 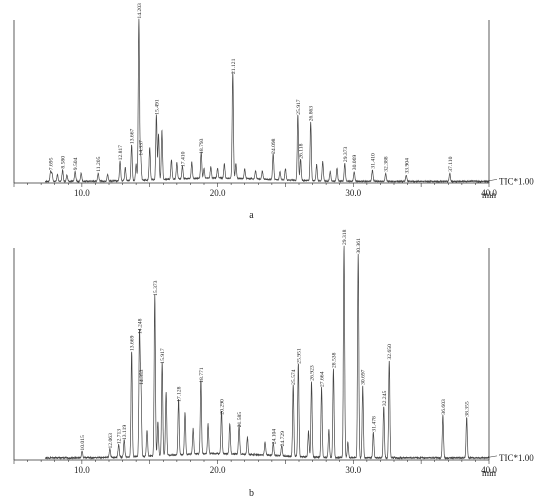 What do you see at coordinates (294, 377) in the screenshot?
I see `peak-label: 25.574` at bounding box center [294, 377].